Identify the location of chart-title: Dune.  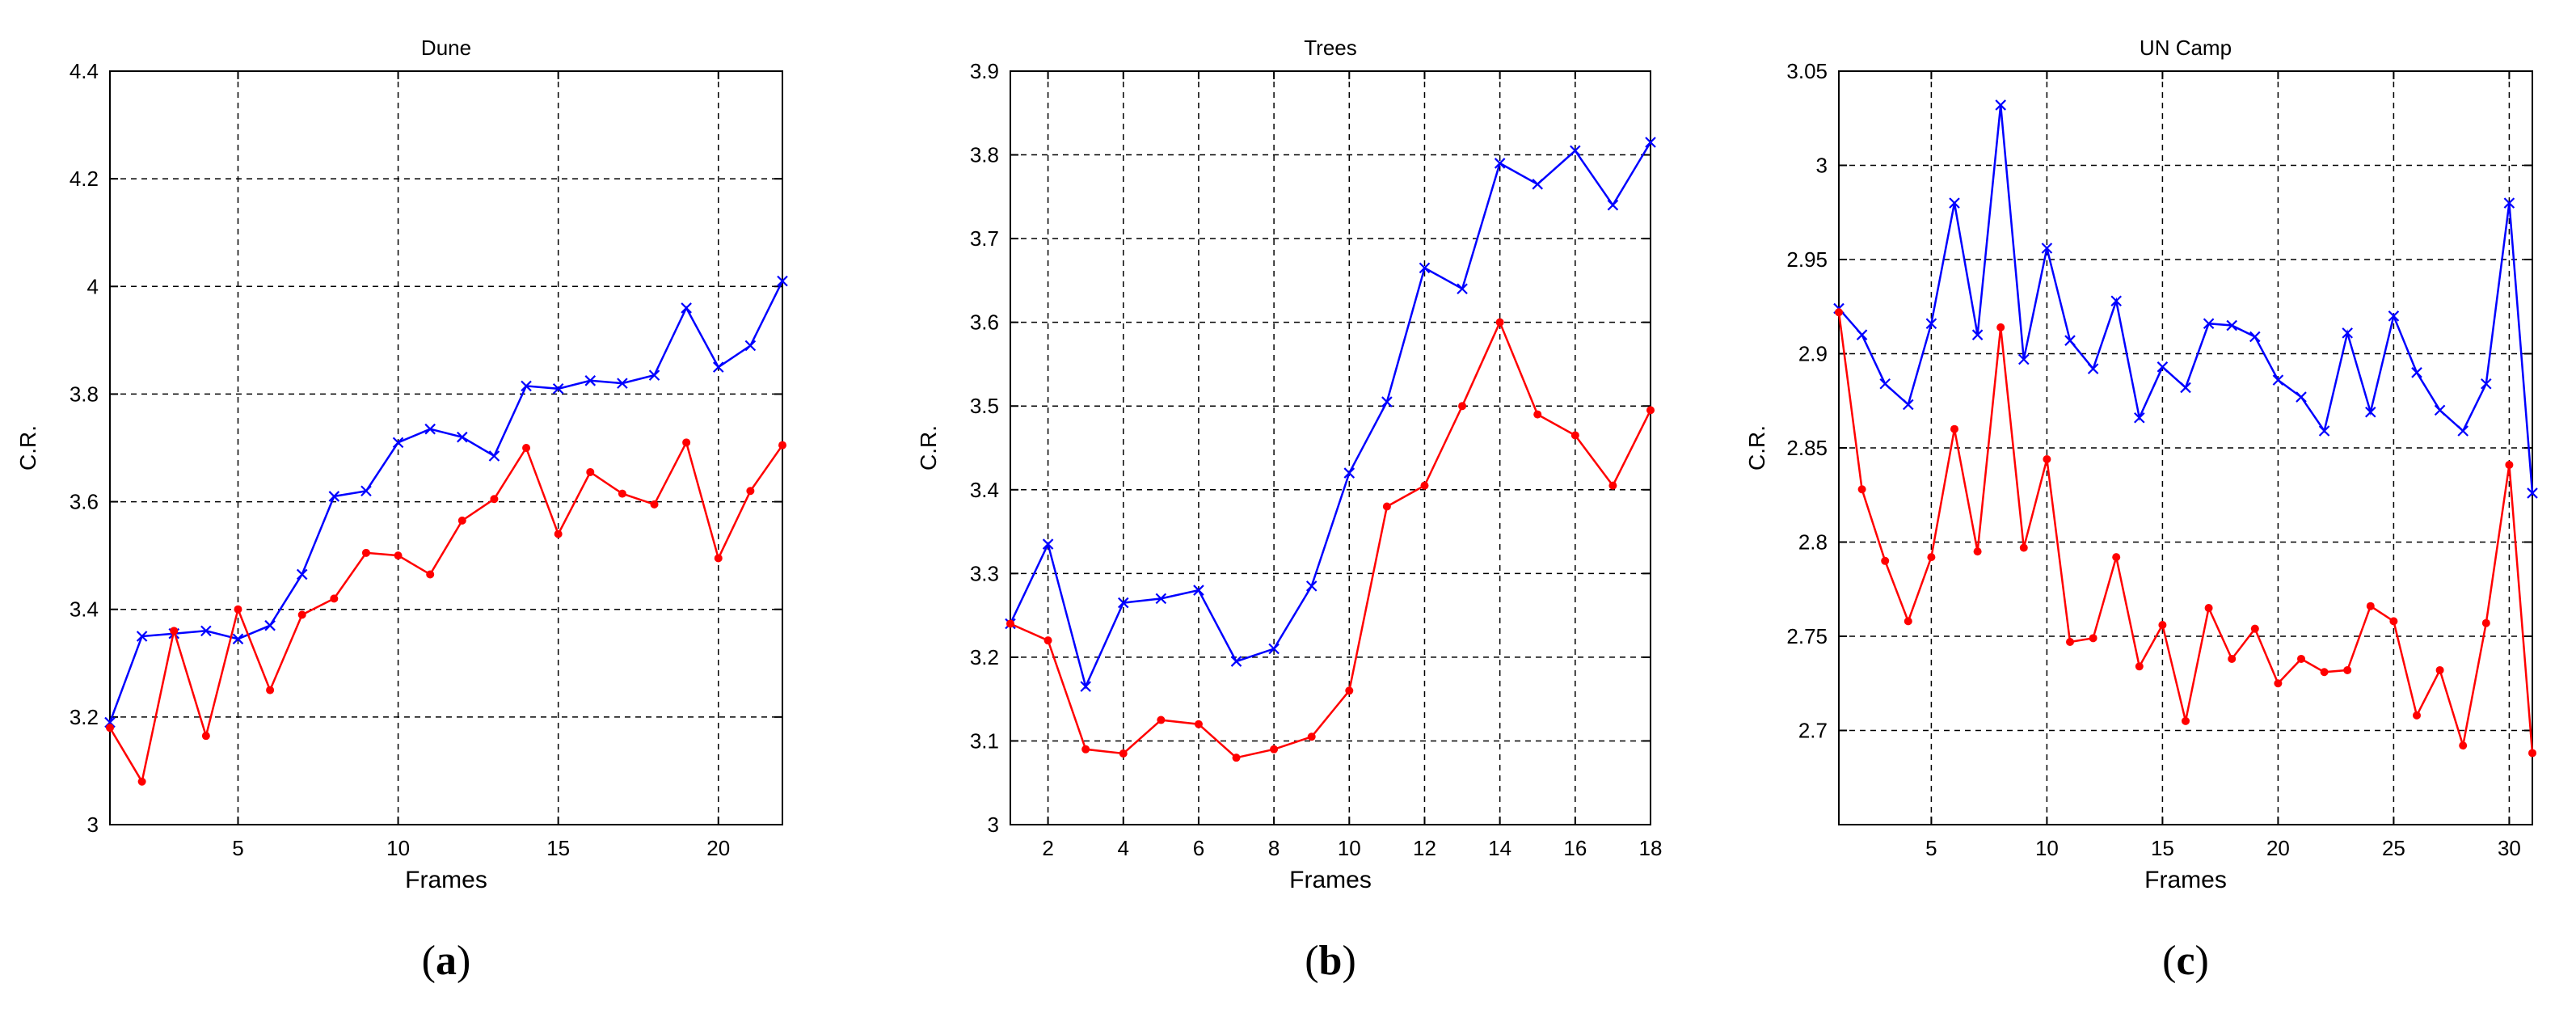
(446, 48).